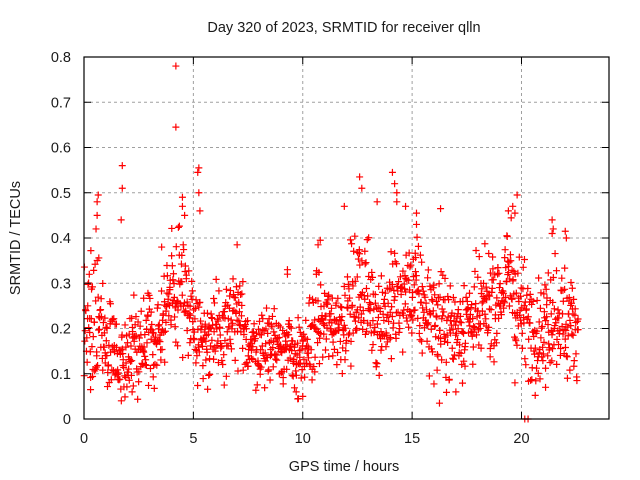 This screenshot has width=640, height=480. I want to click on x-axis-label: GPS time / hours, so click(344, 467).